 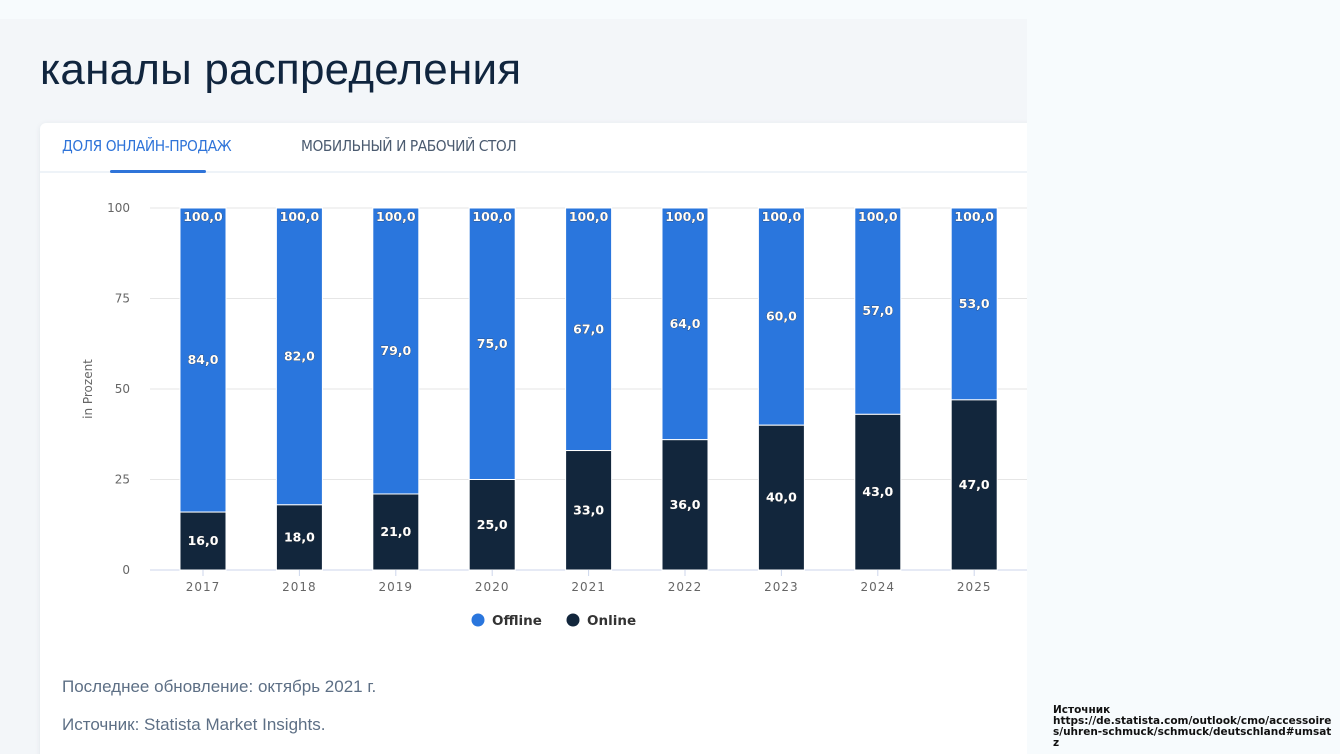 What do you see at coordinates (299, 587) in the screenshot?
I see `x-tick-label: 2018` at bounding box center [299, 587].